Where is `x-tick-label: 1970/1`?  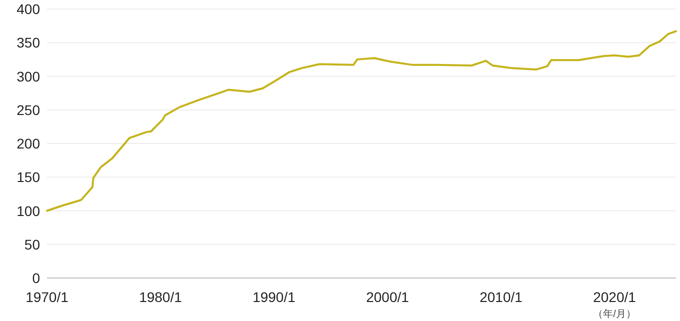
x-tick-label: 1970/1 is located at coordinates (47, 297).